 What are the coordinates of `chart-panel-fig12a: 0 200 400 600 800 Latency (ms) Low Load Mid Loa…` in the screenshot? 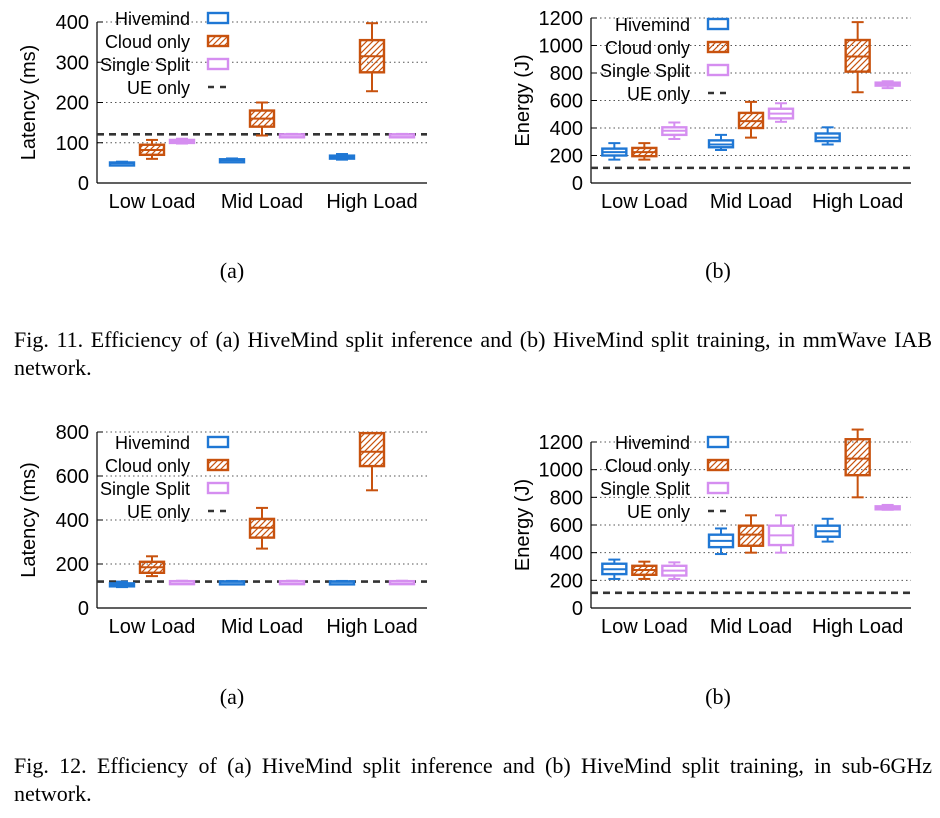 It's located at (235, 536).